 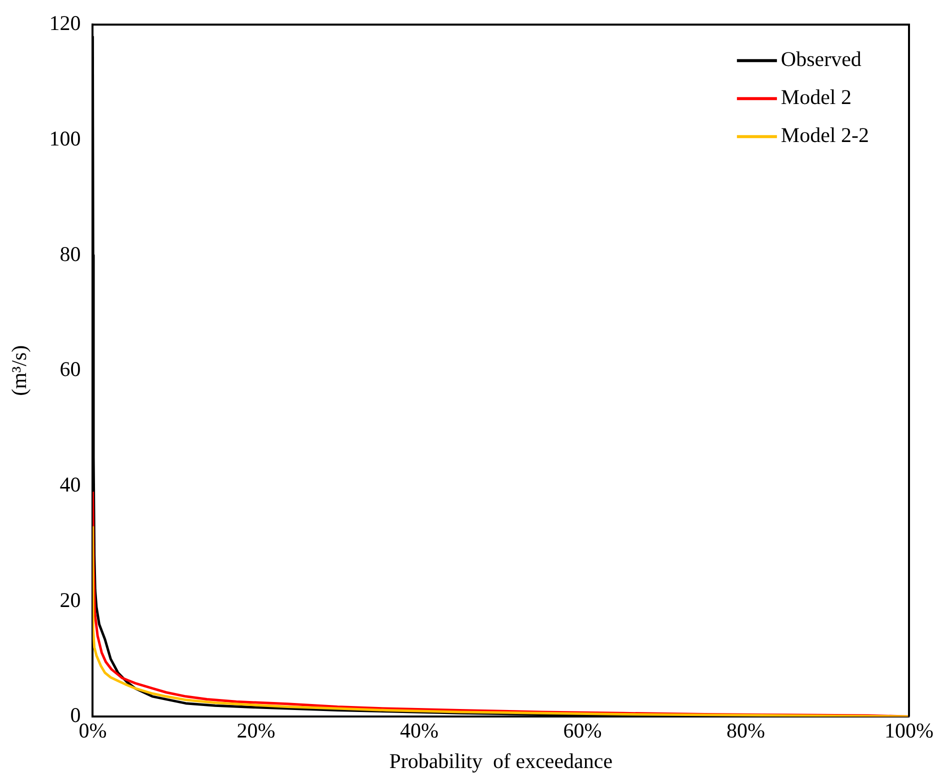 I want to click on y-tick-label: 80, so click(x=70, y=254).